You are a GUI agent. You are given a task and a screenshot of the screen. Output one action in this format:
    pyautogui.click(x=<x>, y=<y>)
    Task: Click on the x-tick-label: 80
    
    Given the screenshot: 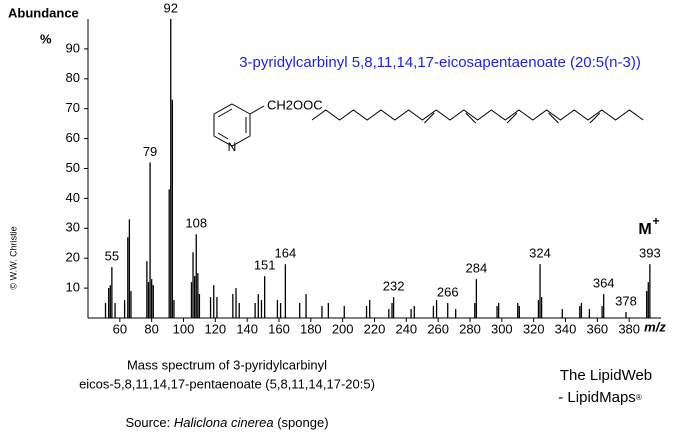 What is the action you would take?
    pyautogui.click(x=151, y=328)
    